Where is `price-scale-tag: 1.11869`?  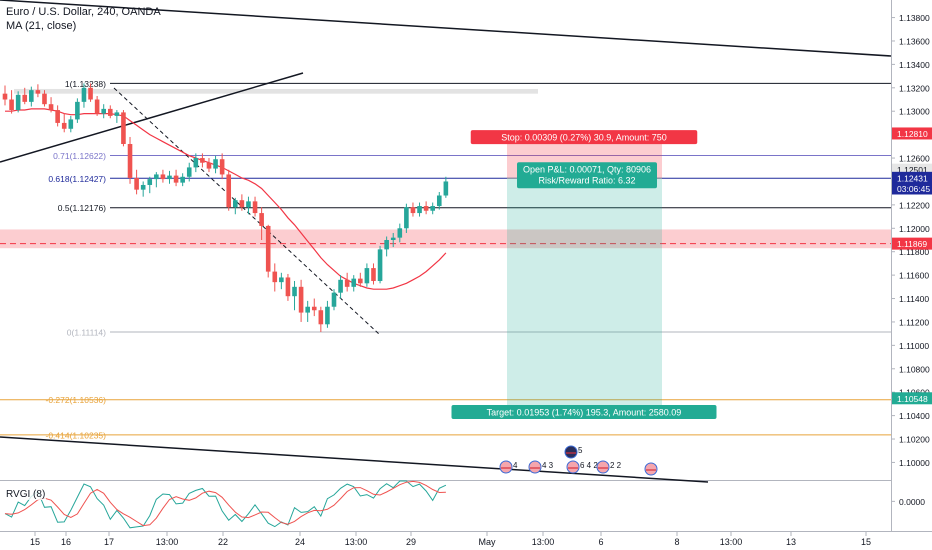 price-scale-tag: 1.11869 is located at coordinates (912, 243).